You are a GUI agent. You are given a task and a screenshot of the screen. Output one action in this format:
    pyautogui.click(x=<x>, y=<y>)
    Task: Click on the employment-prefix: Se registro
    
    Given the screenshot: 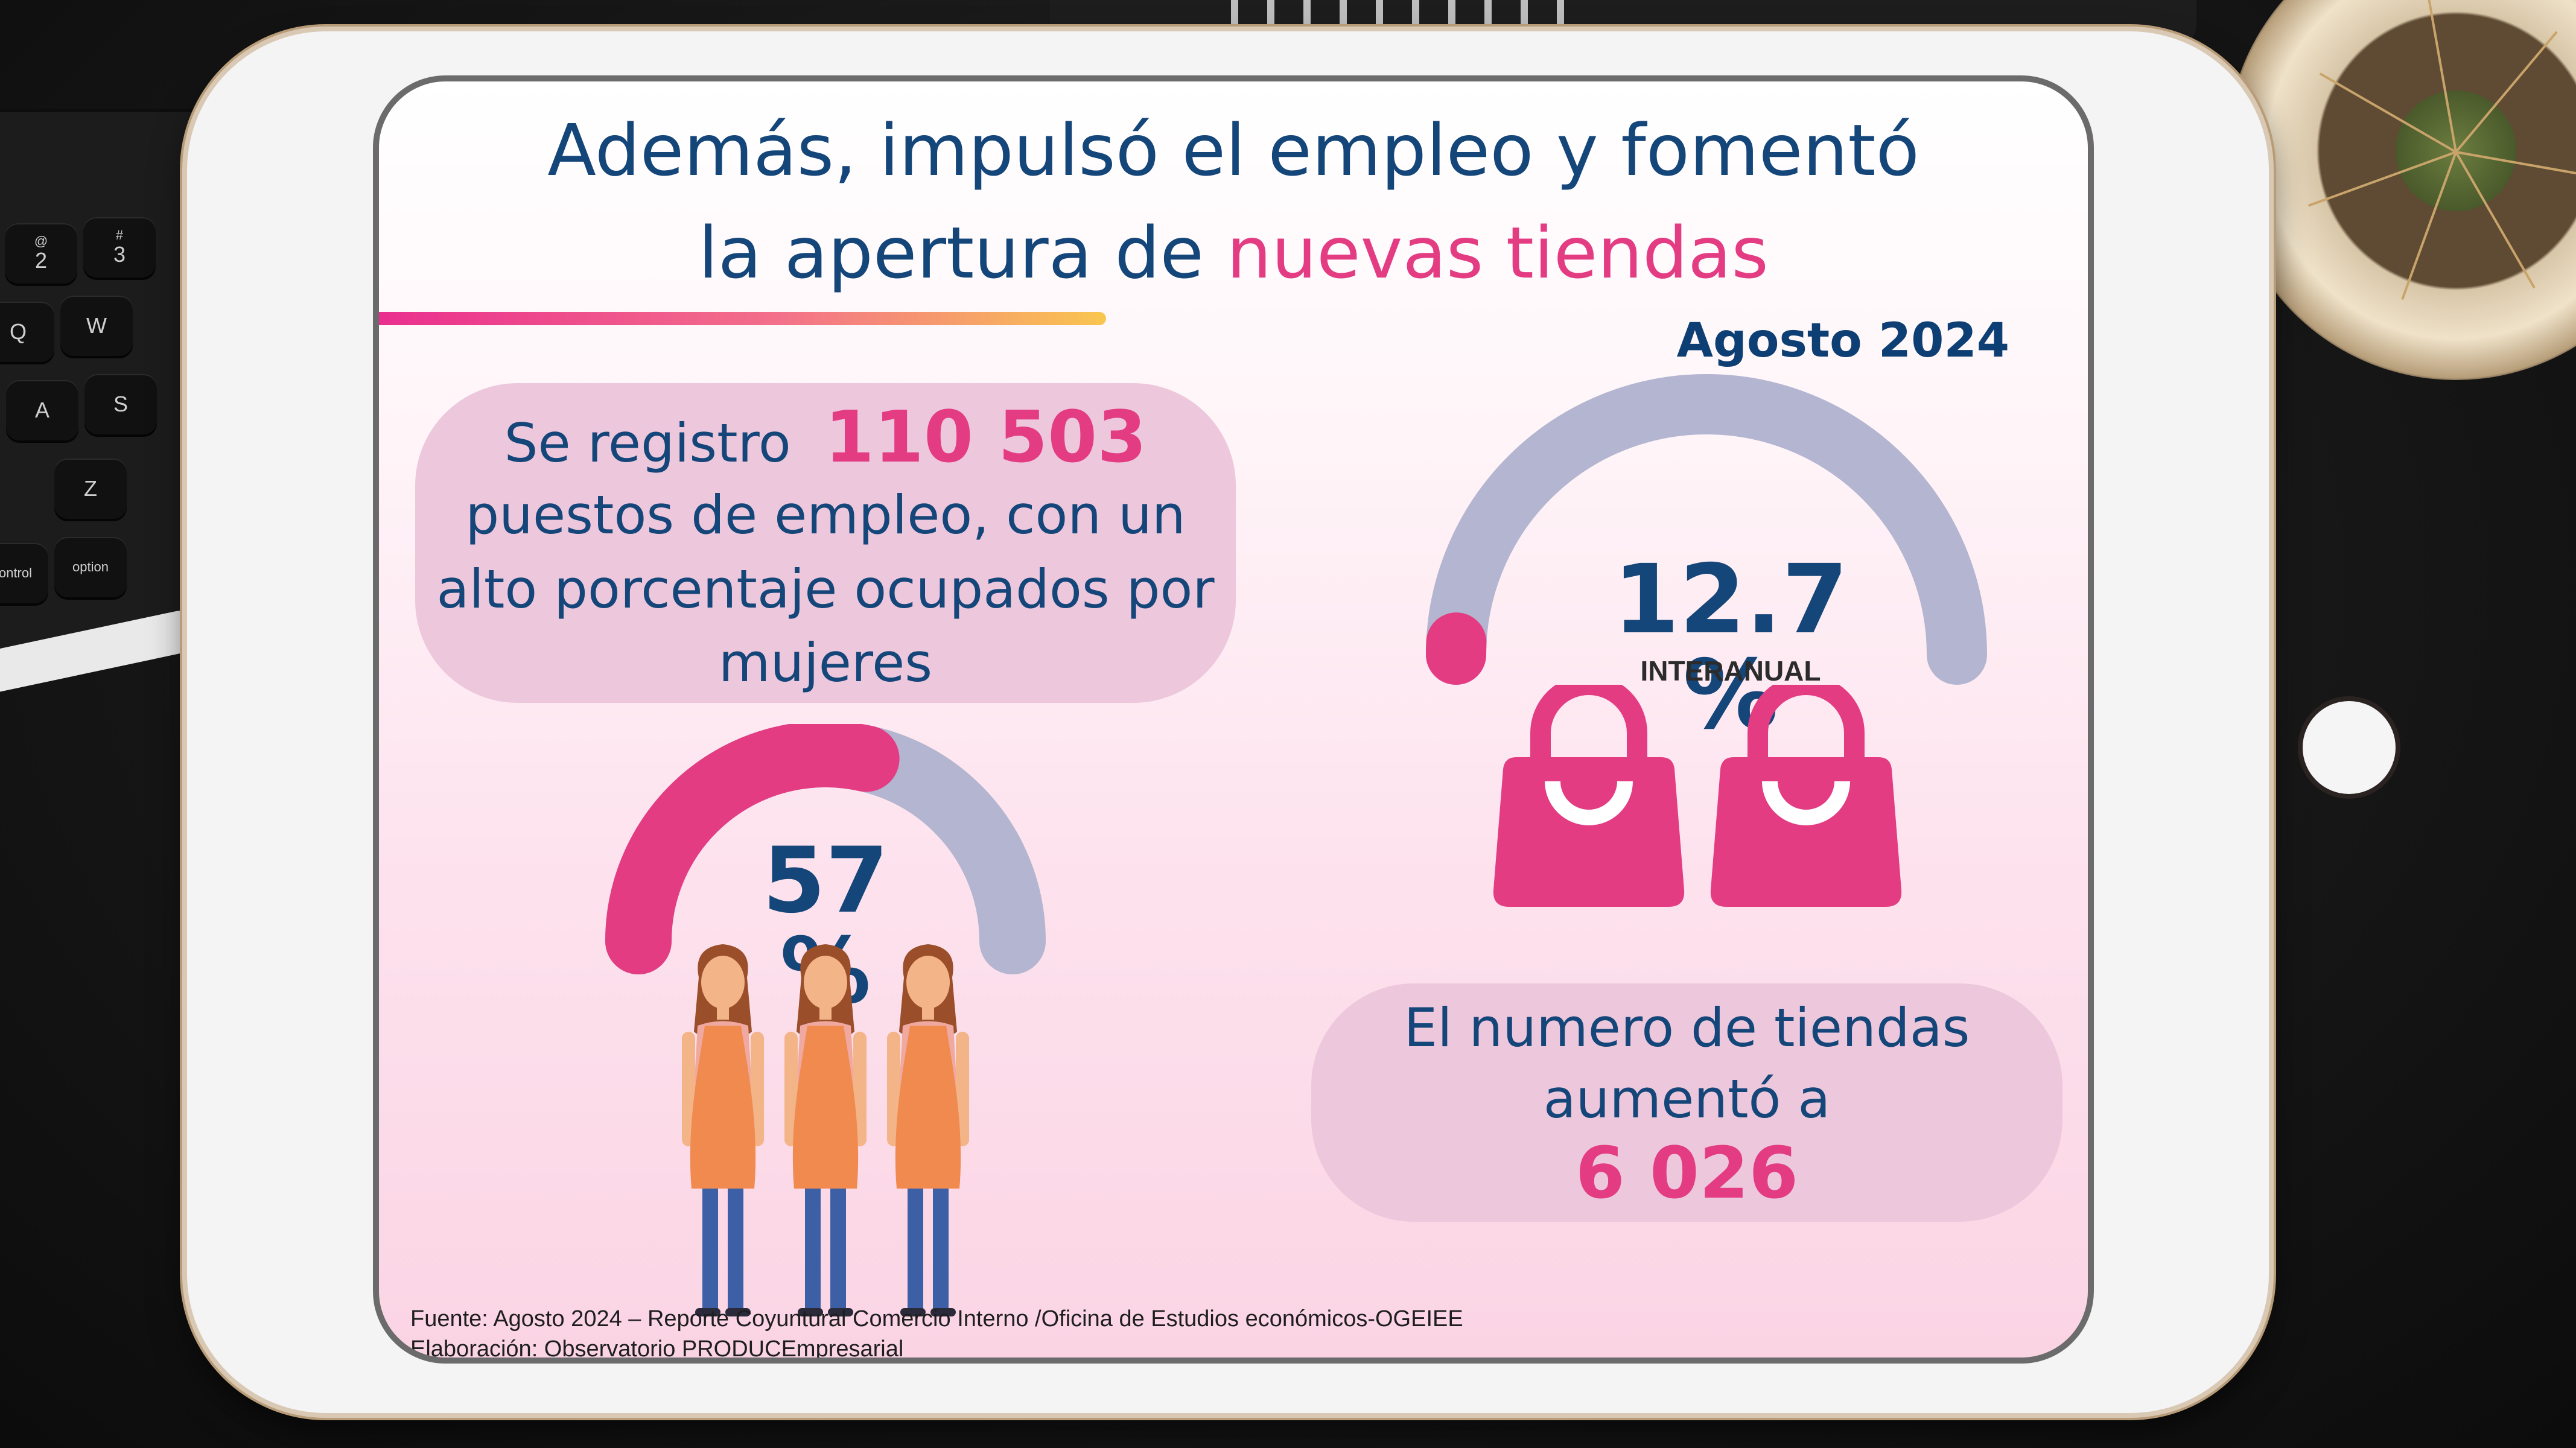 What is the action you would take?
    pyautogui.click(x=648, y=443)
    